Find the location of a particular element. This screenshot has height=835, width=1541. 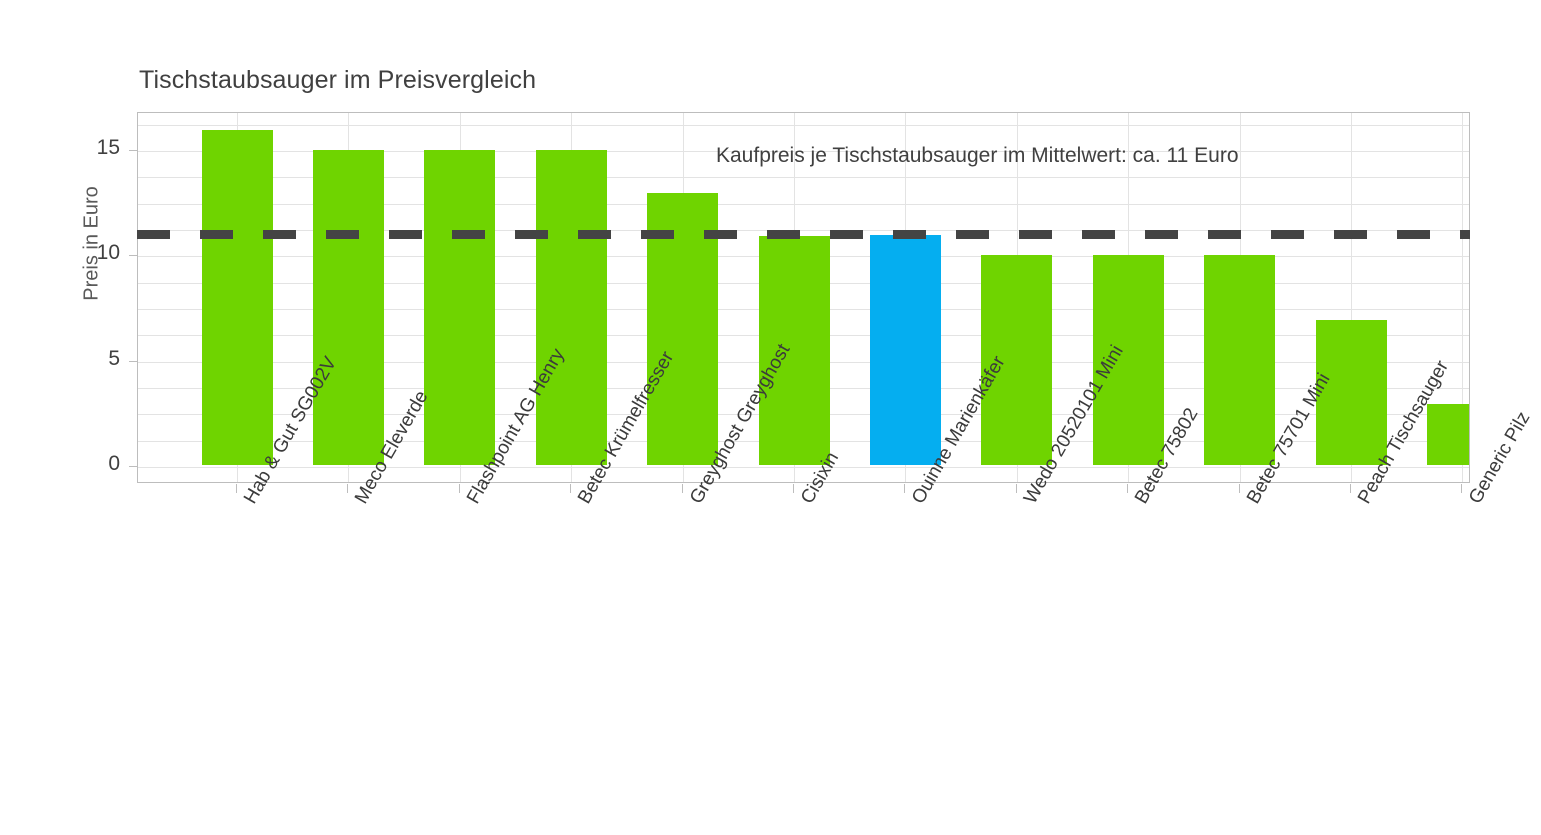

y-tick-label: 0 is located at coordinates (114, 463).